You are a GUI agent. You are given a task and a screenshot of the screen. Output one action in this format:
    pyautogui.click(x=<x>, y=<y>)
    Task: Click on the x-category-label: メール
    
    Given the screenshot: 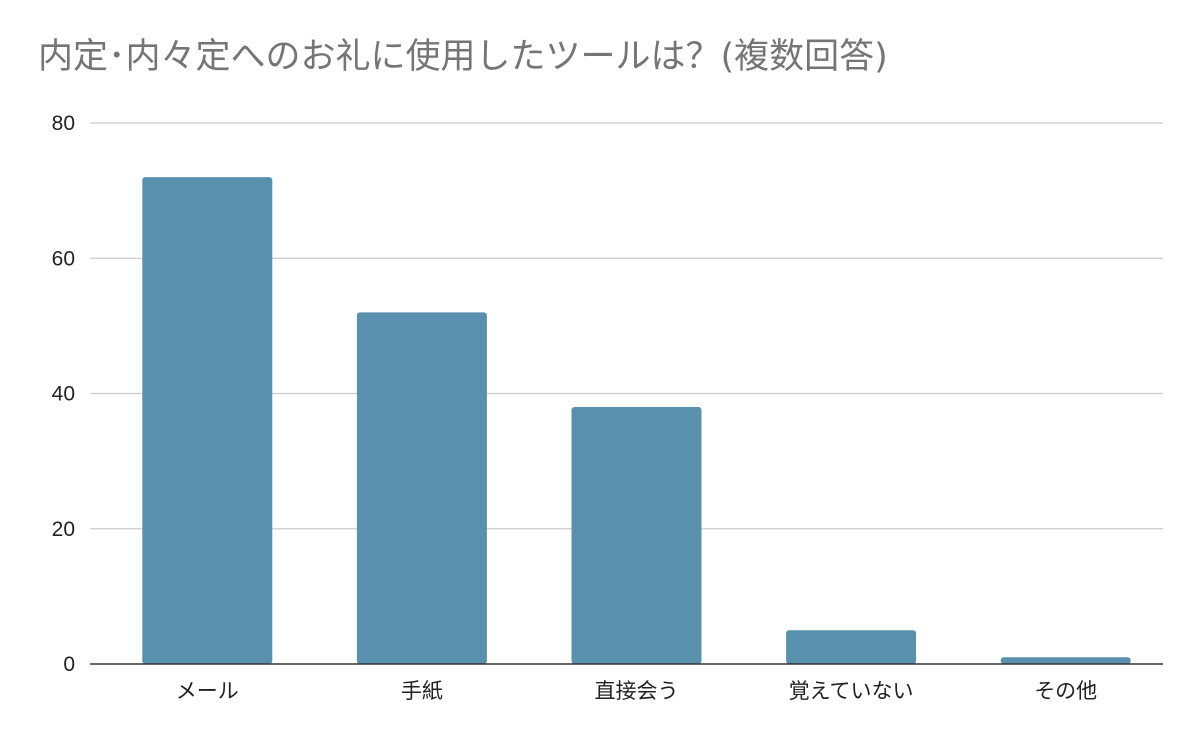 What is the action you would take?
    pyautogui.click(x=207, y=691)
    